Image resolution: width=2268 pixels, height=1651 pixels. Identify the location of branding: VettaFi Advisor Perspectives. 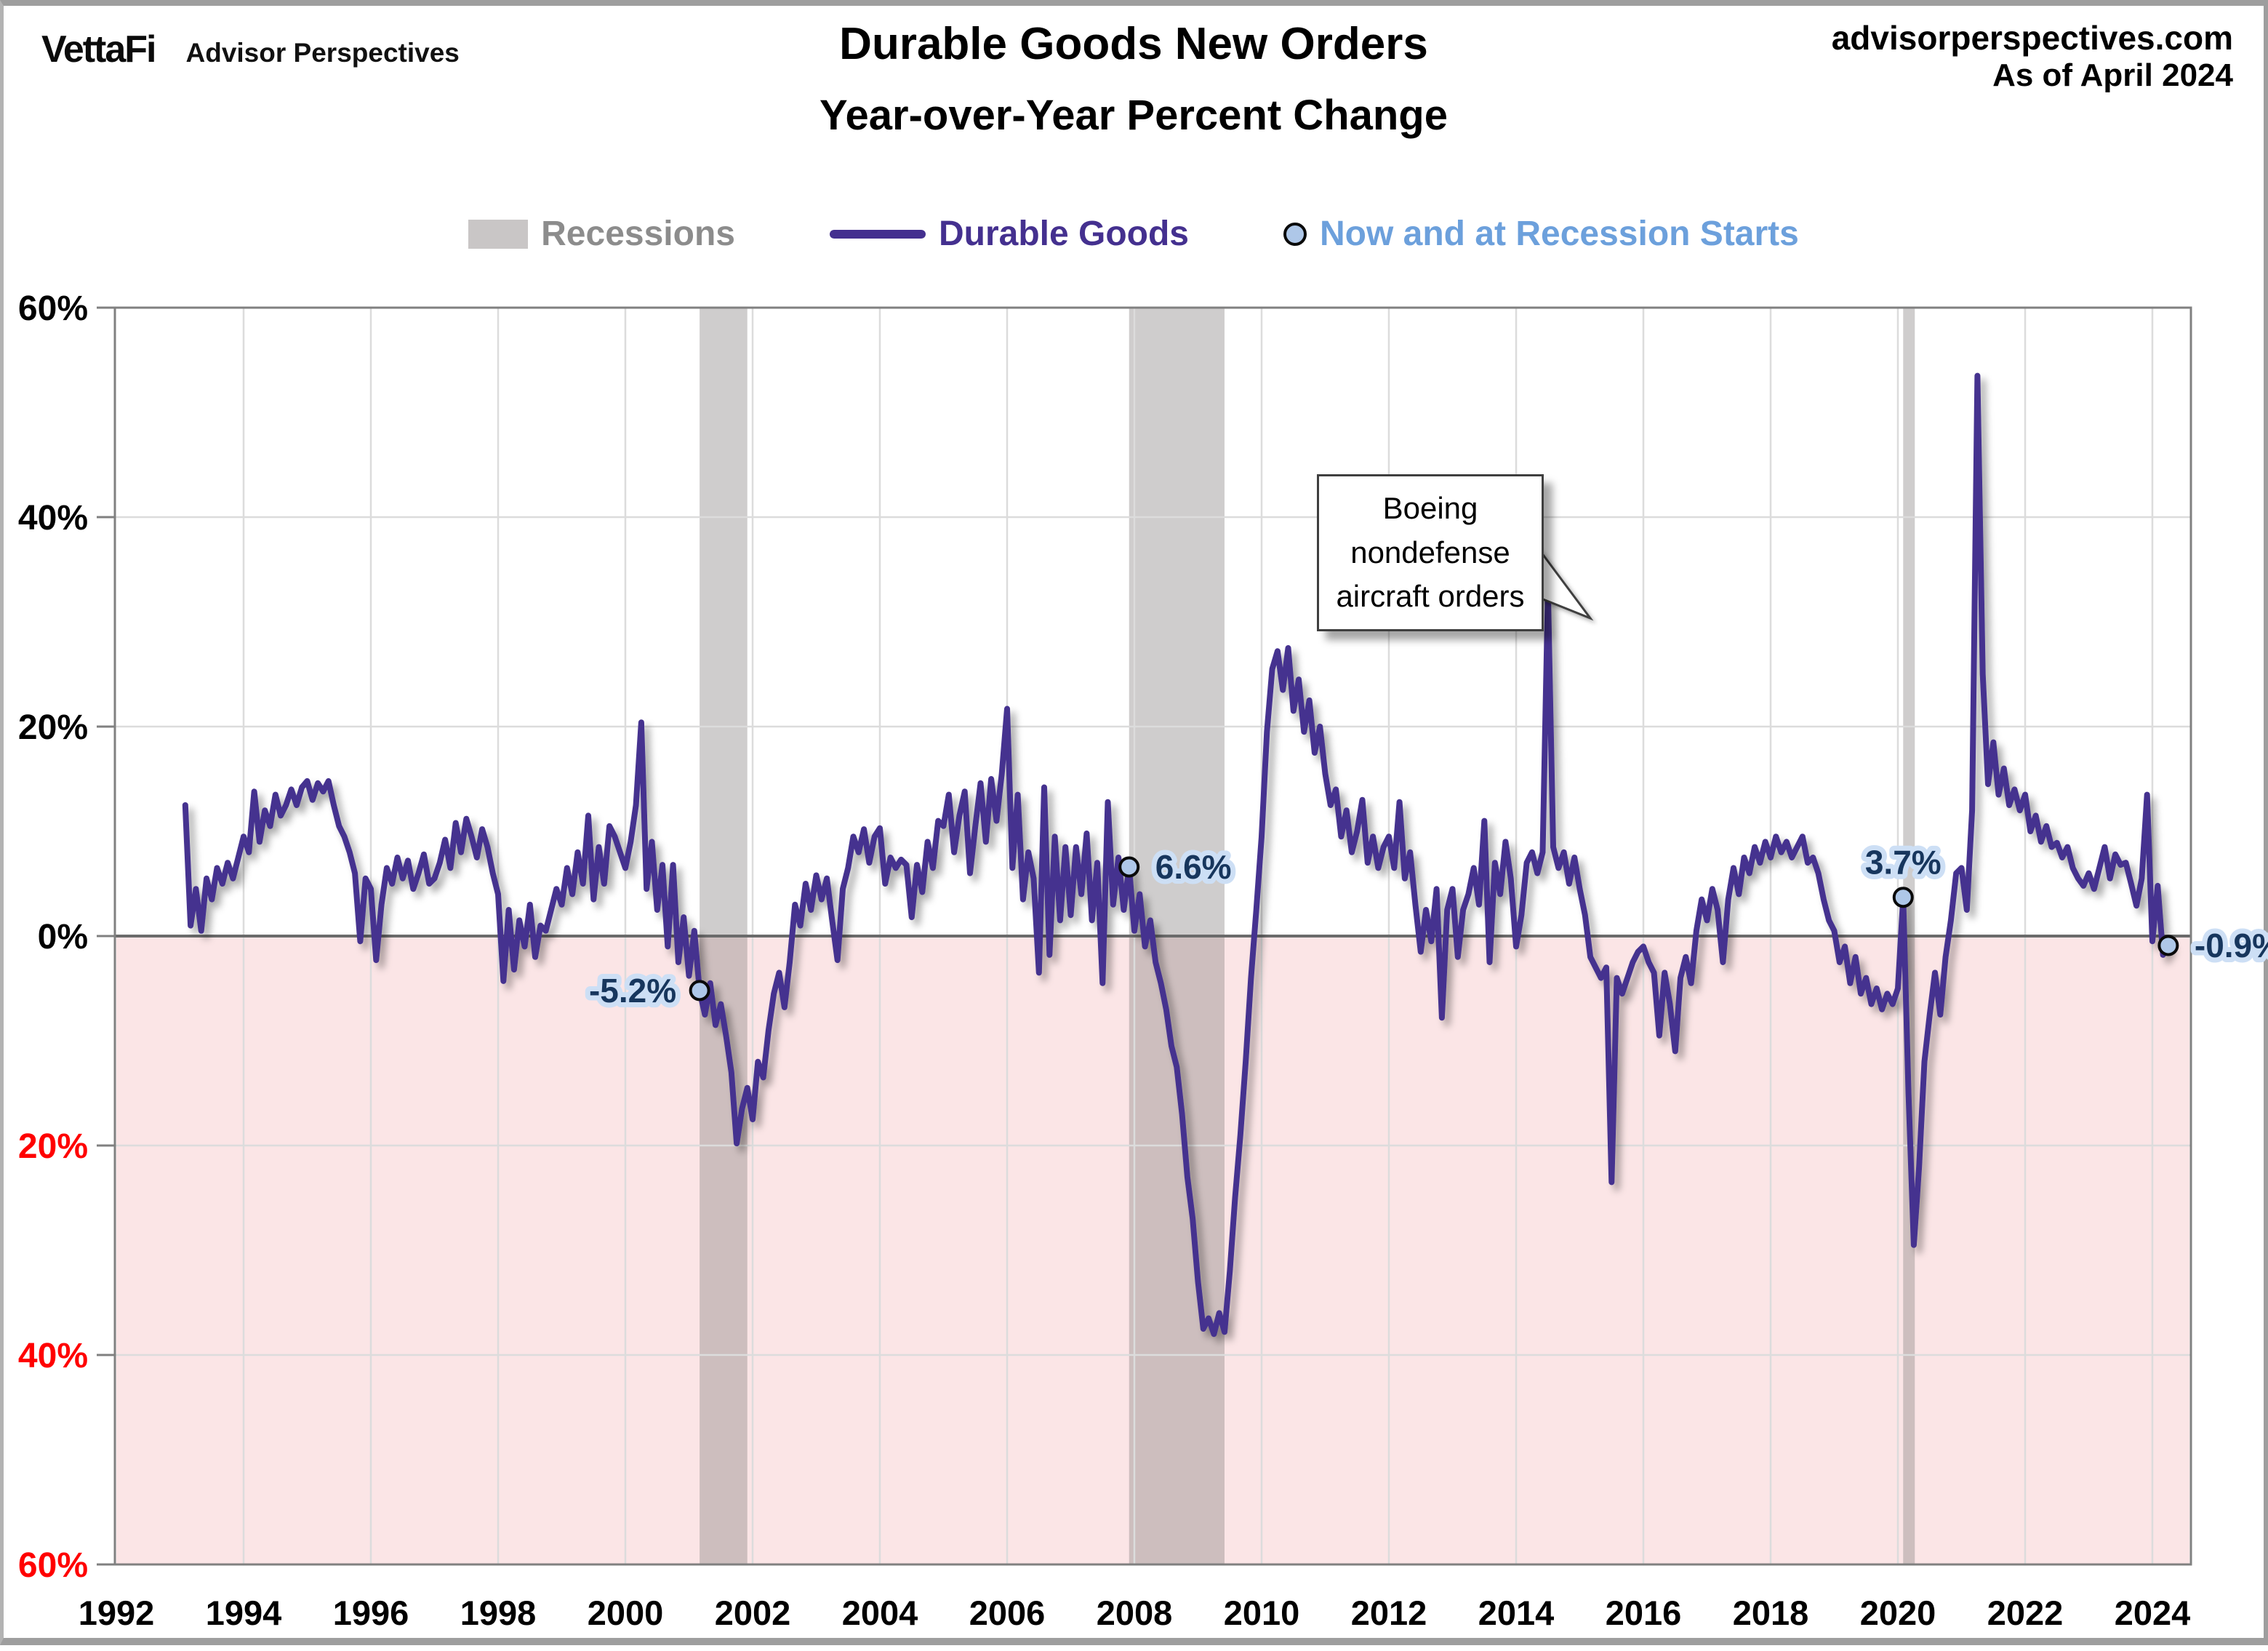
(250, 50).